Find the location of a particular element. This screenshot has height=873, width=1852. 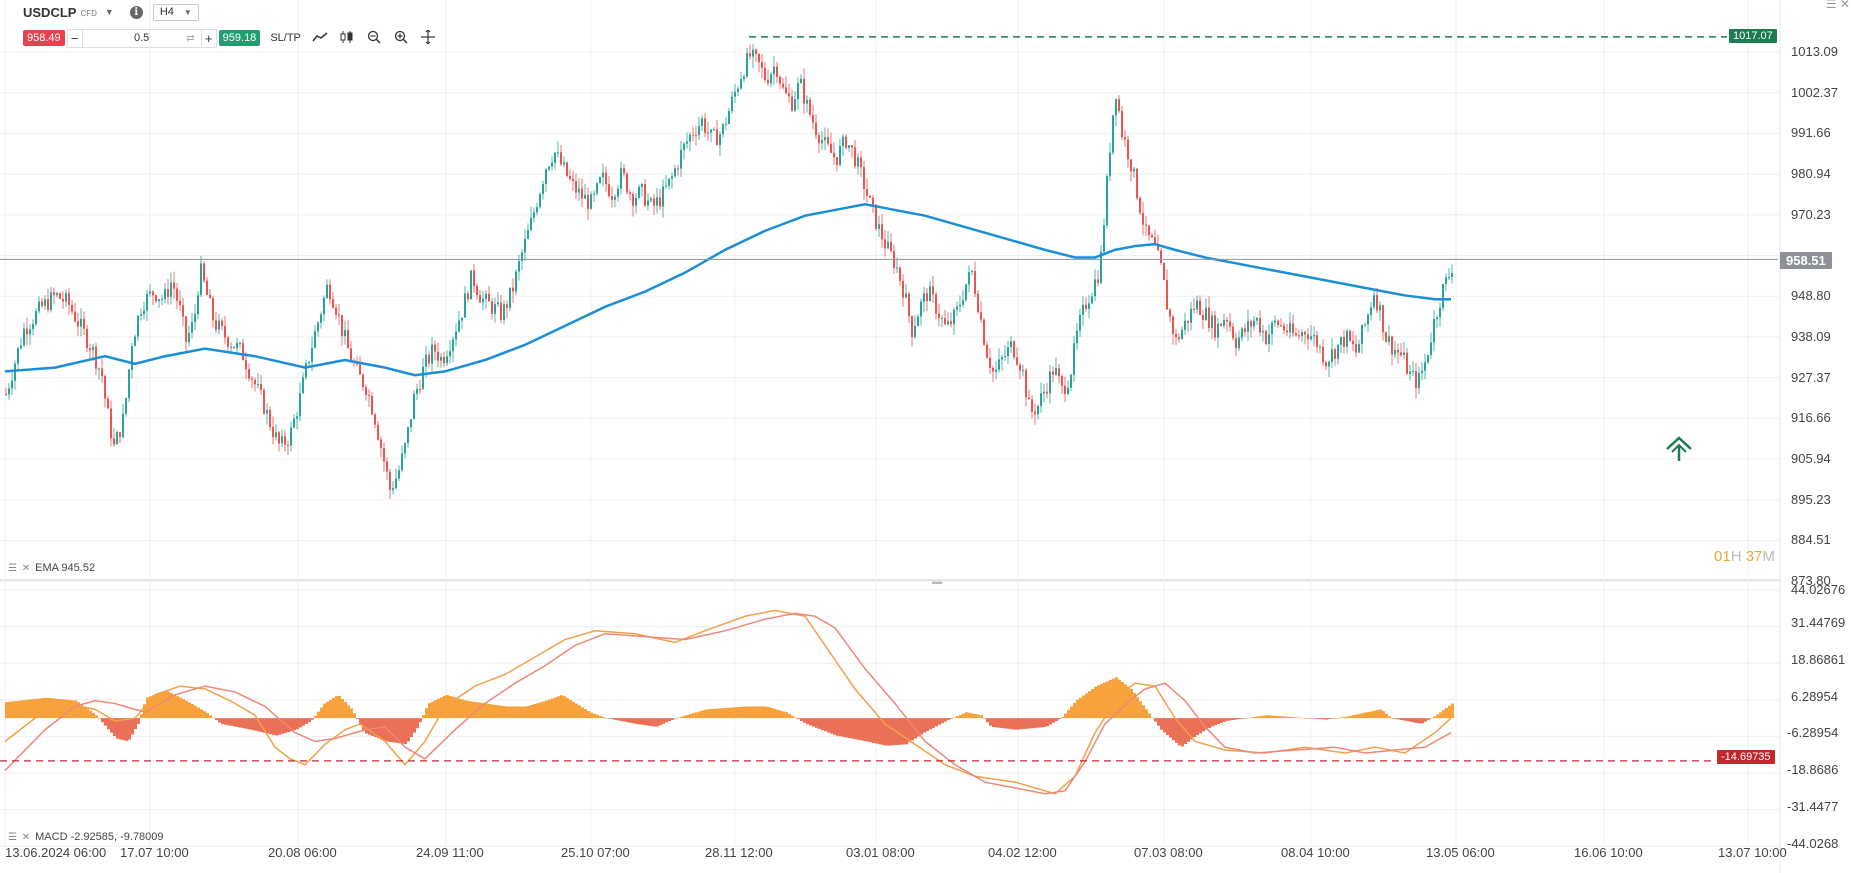

close-icon: ☰ ✕ is located at coordinates (1837, 5).